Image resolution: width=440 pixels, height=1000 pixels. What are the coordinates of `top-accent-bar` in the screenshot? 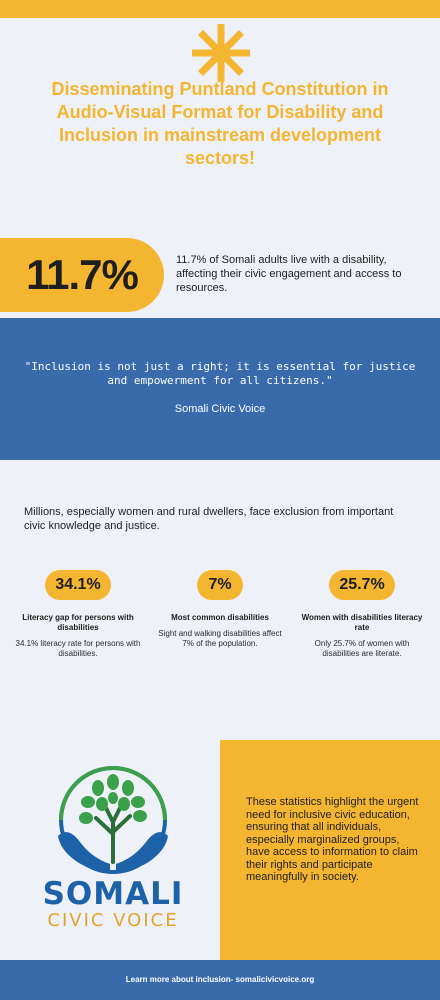 It's located at (220, 9).